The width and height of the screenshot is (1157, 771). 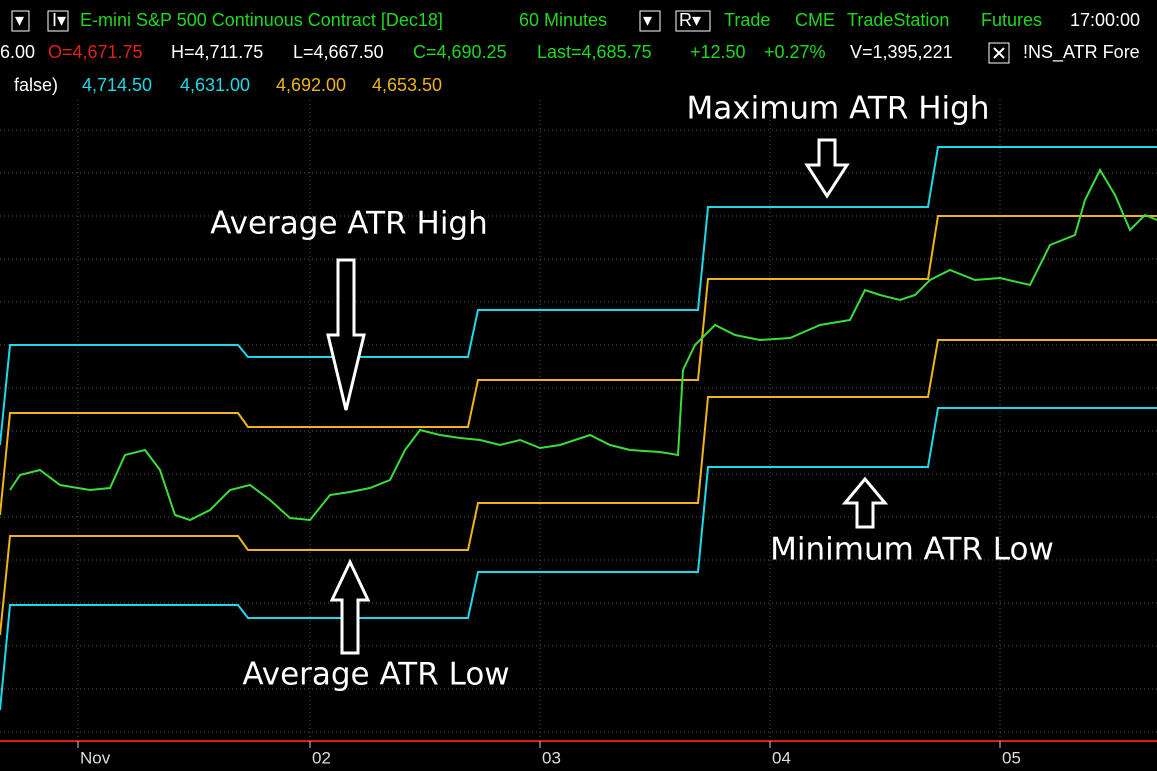 What do you see at coordinates (375, 675) in the screenshot?
I see `annotation: Average ATR Low` at bounding box center [375, 675].